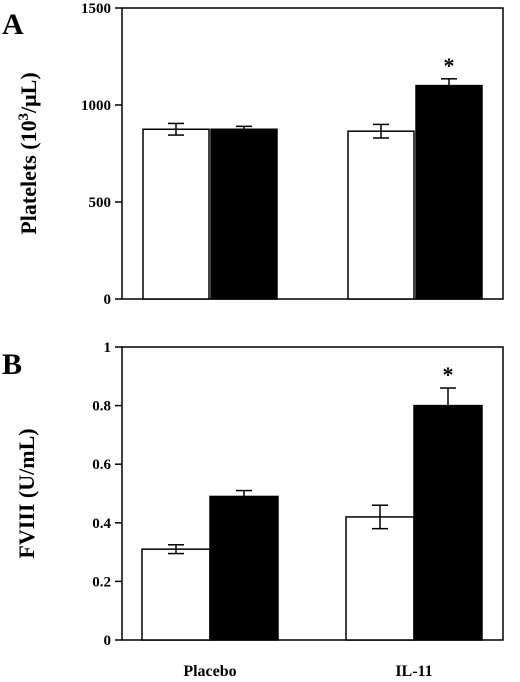 This screenshot has height=682, width=520. I want to click on y-tick-label: 0.2, so click(101, 582).